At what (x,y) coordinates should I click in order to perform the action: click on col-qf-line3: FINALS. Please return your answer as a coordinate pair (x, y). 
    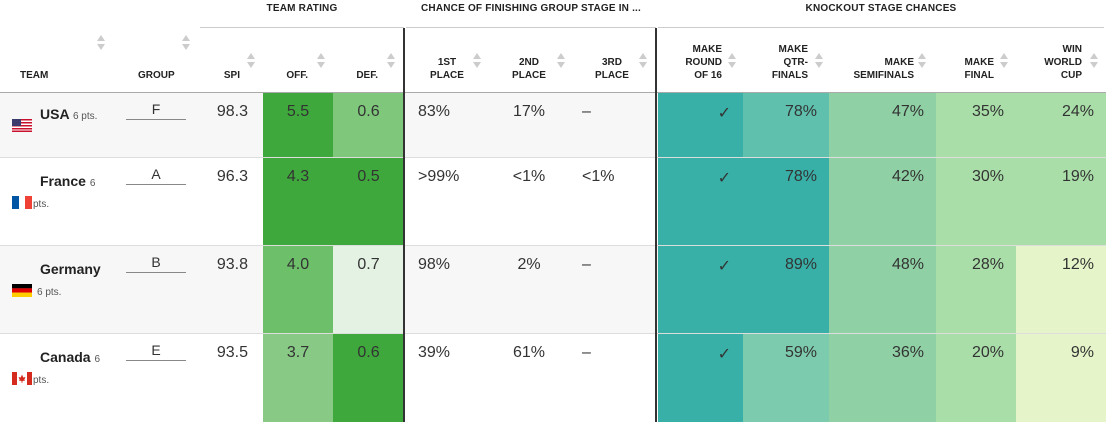
    Looking at the image, I should click on (789, 75).